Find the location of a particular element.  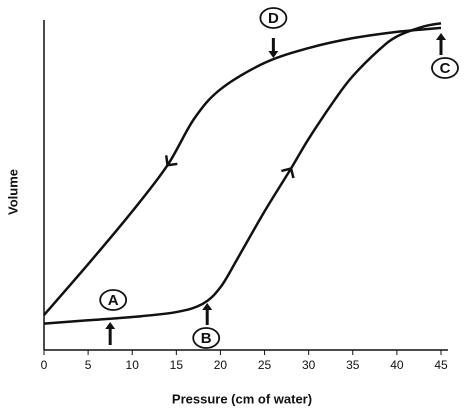

x-tick-label: 0 is located at coordinates (44, 365).